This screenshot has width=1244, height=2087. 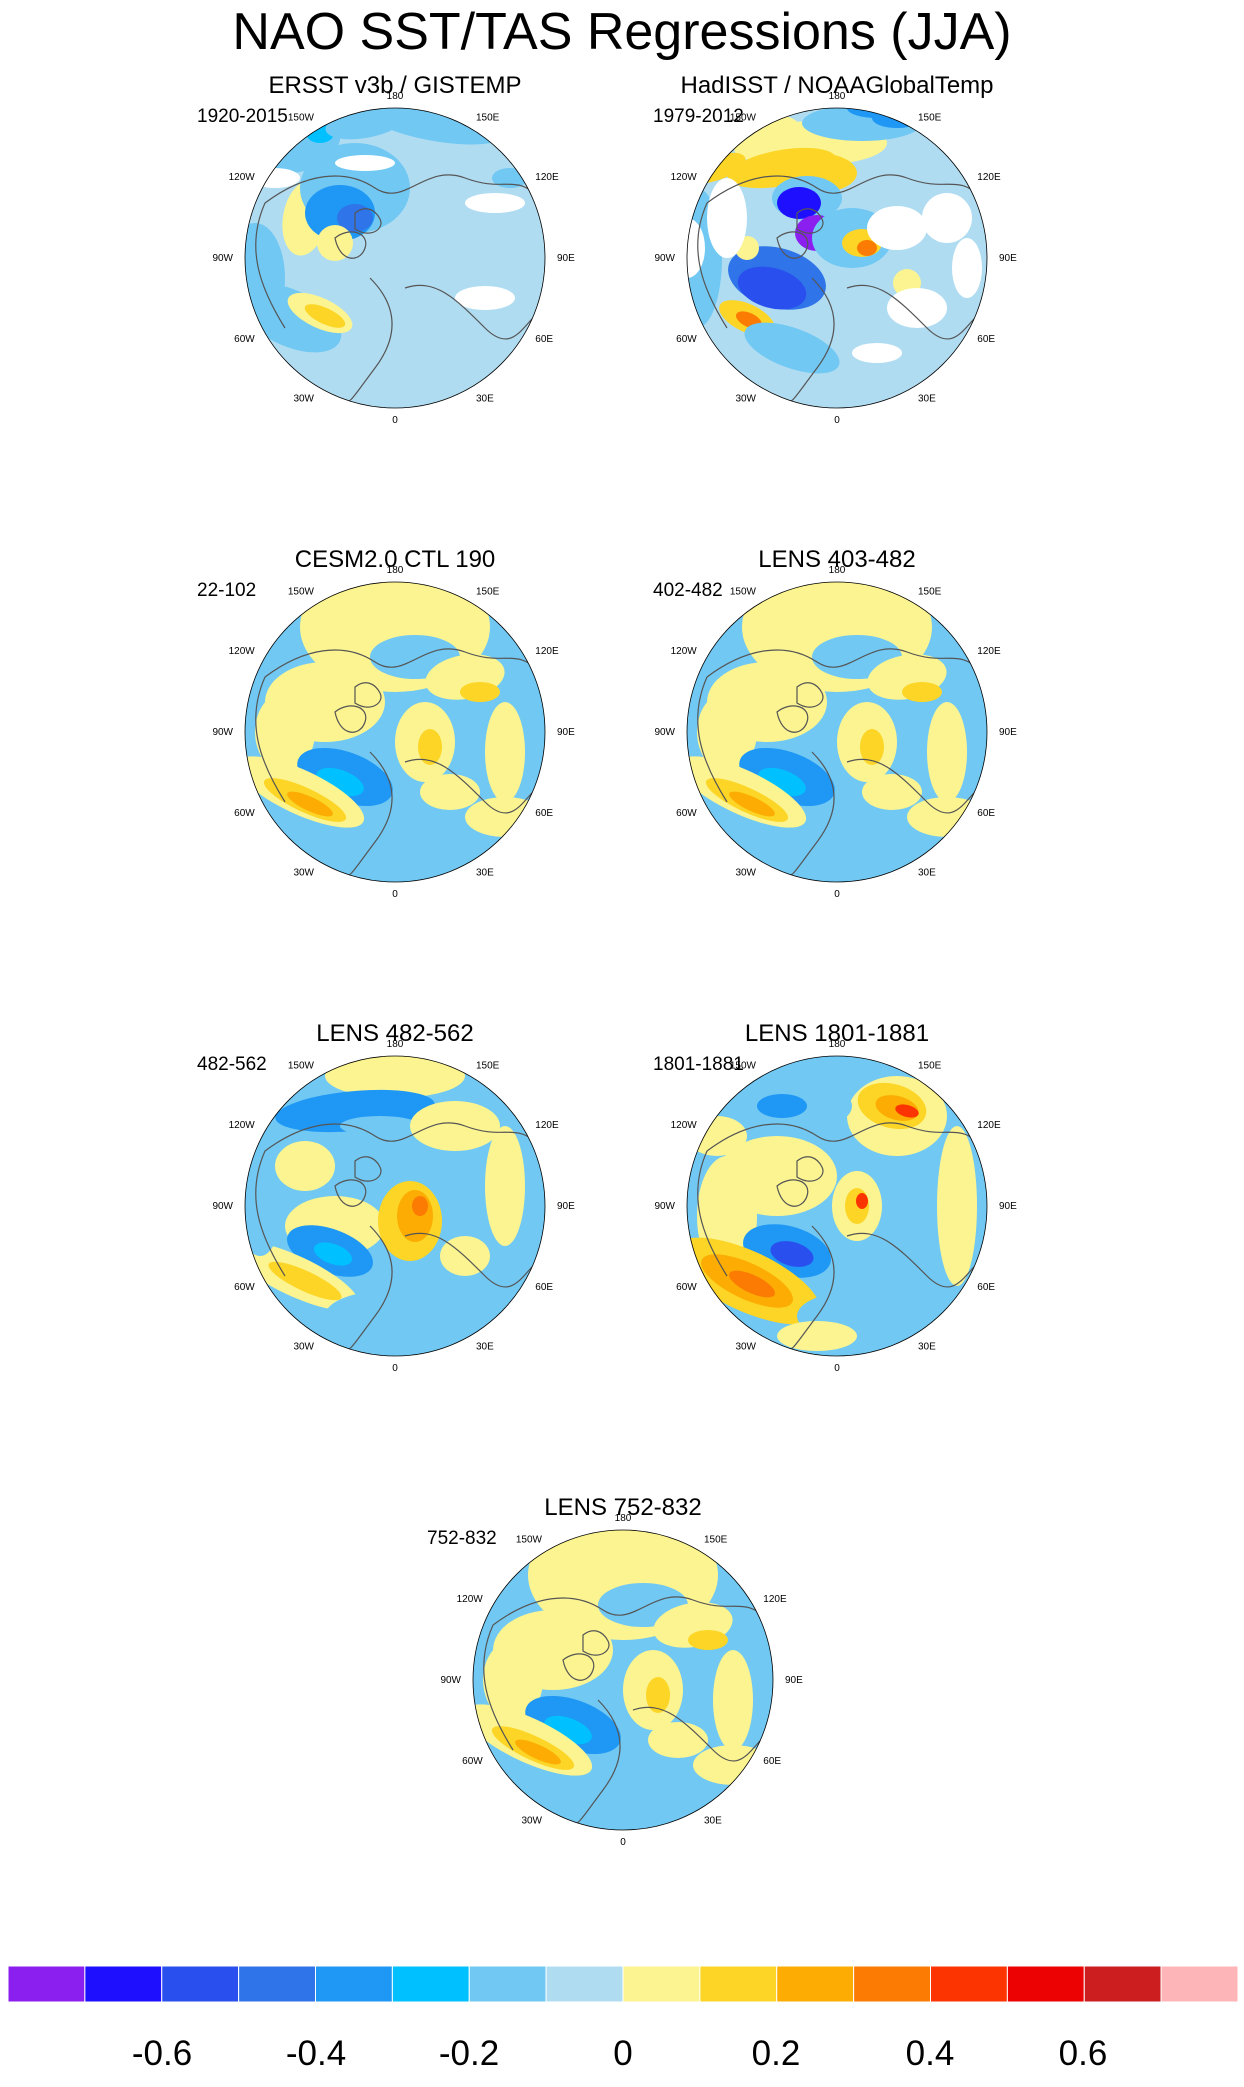 What do you see at coordinates (837, 85) in the screenshot?
I see `panel-title: HadISST / NOAAGlobalTemp` at bounding box center [837, 85].